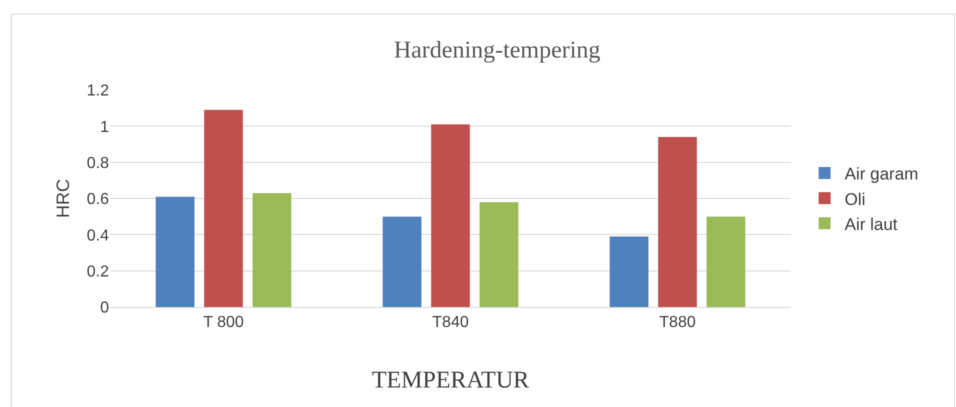 The width and height of the screenshot is (956, 407). Describe the element at coordinates (98, 199) in the screenshot. I see `y-tick-label: 0.6` at that location.